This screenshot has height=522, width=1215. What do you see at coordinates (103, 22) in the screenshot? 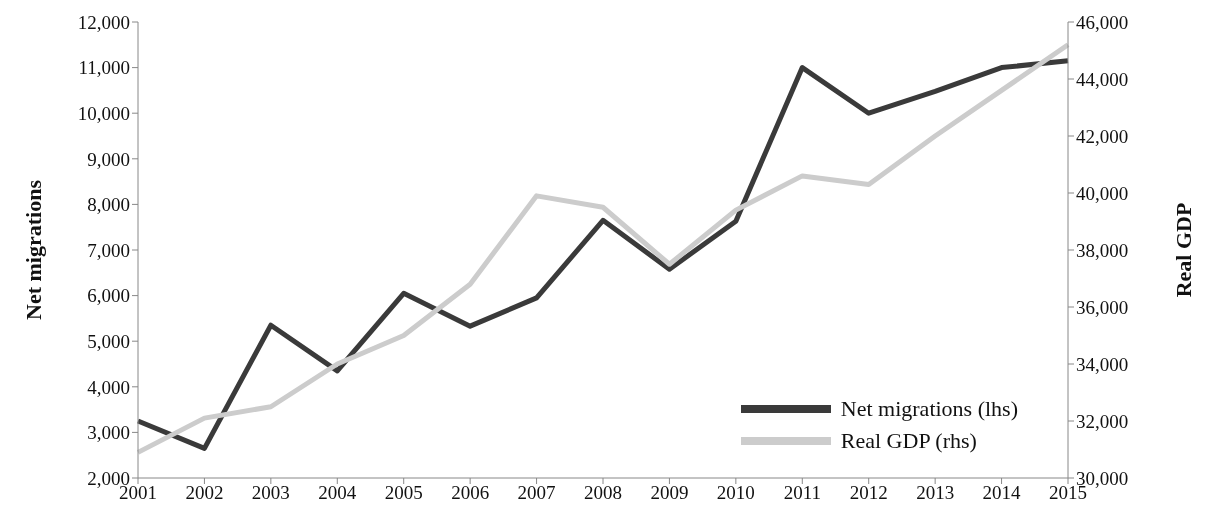
I see `y-tick-label: 12,000` at bounding box center [103, 22].